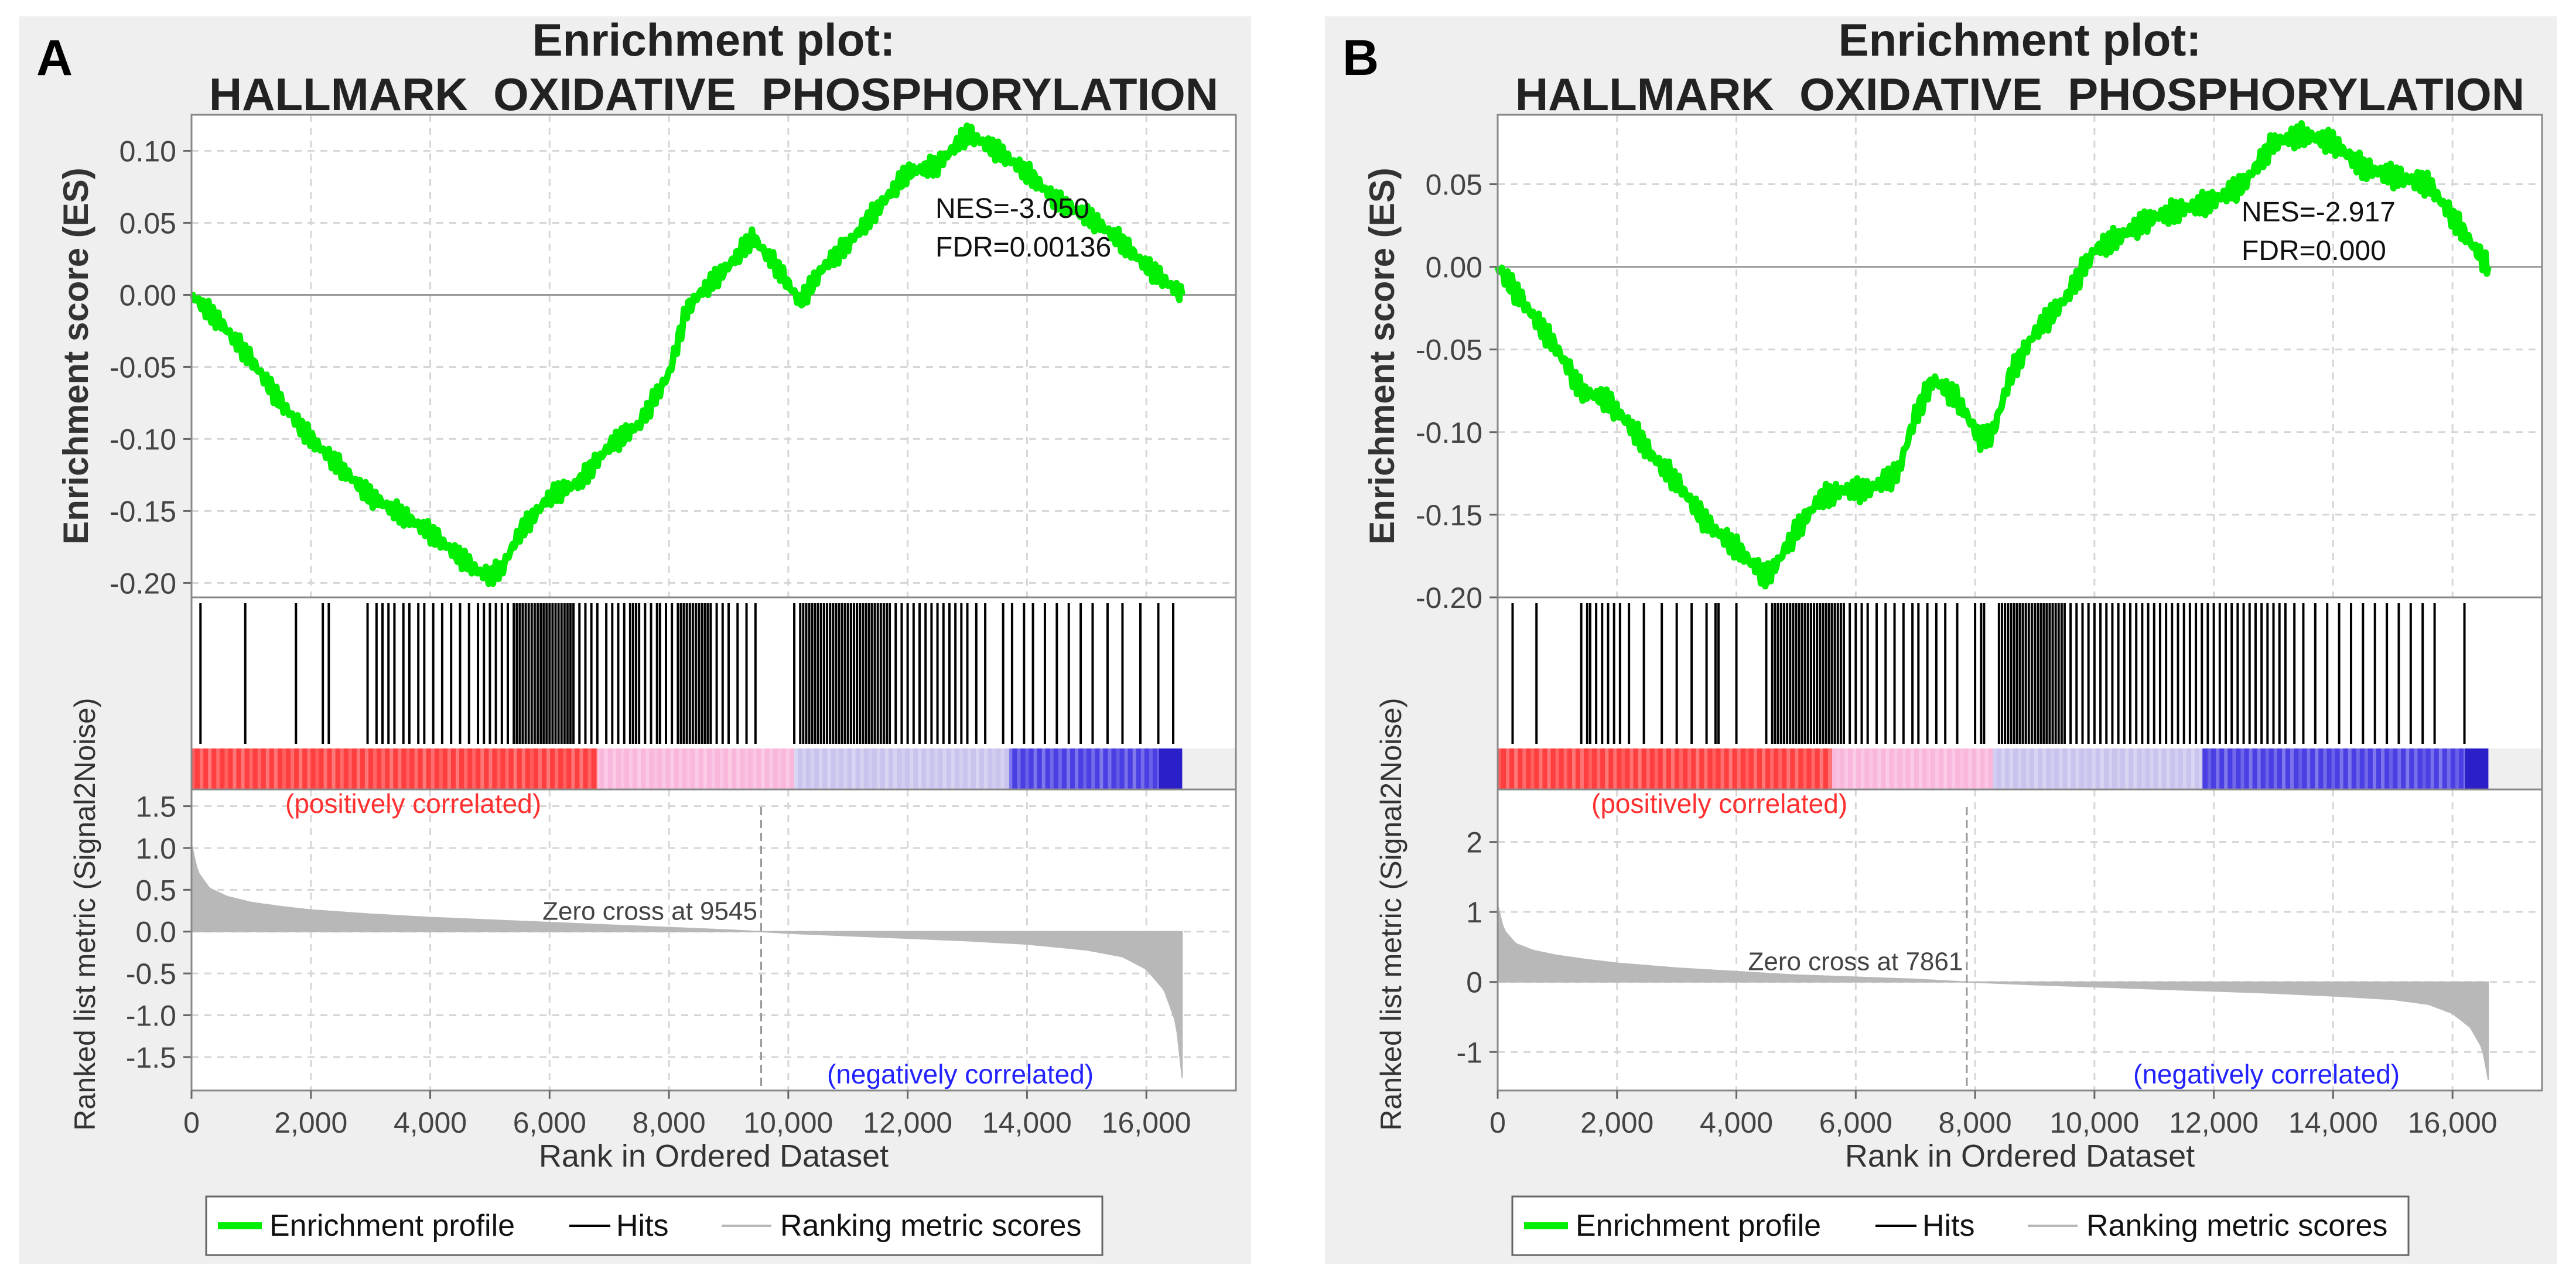  What do you see at coordinates (155, 848) in the screenshot?
I see `metric-y-tick-label: 1.0` at bounding box center [155, 848].